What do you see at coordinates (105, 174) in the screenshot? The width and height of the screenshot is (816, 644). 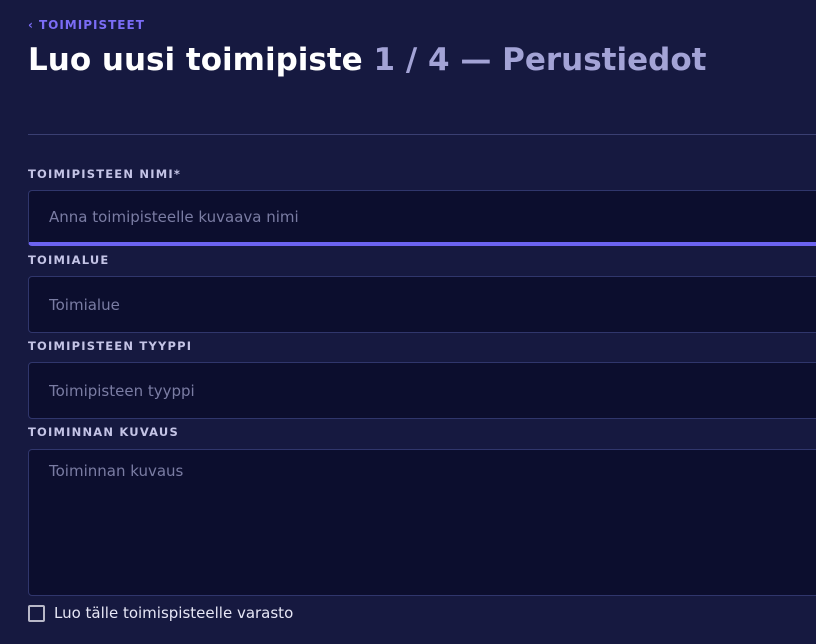 I see `name-label: TOIMIPISTEEN NIMI*` at bounding box center [105, 174].